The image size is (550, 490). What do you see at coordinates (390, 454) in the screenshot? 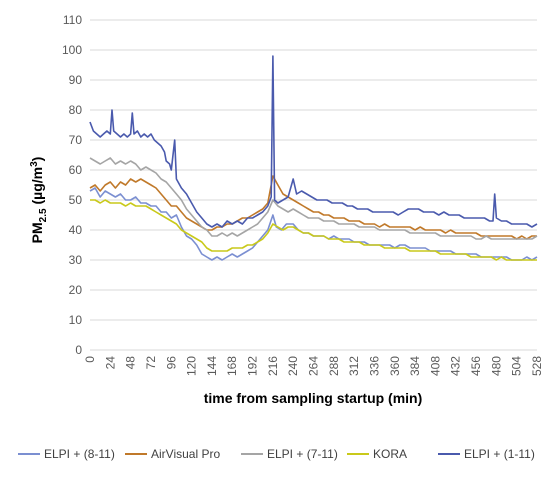
I see `legend-label: KORA` at bounding box center [390, 454].